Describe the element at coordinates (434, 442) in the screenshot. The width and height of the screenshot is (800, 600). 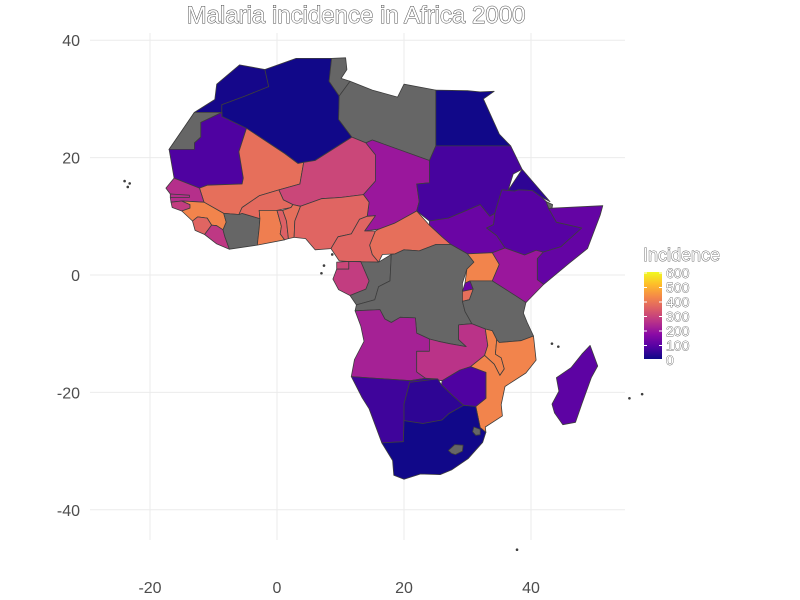
I see `country-south-africa: South Africa` at that location.